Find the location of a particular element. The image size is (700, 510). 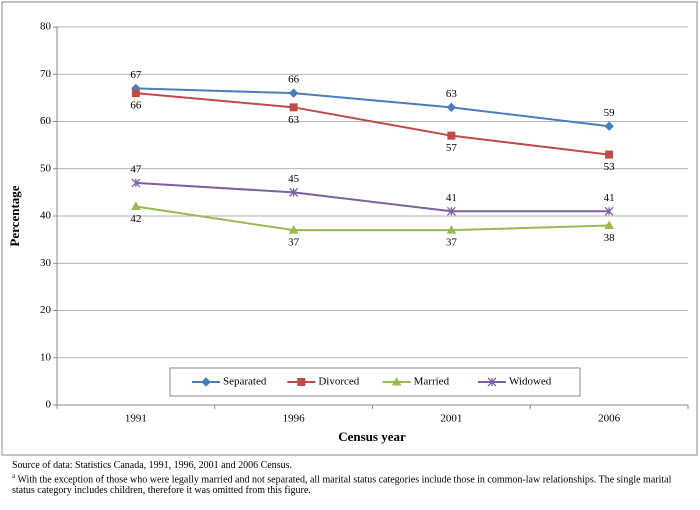

x-tick-label: 1991 is located at coordinates (136, 419).